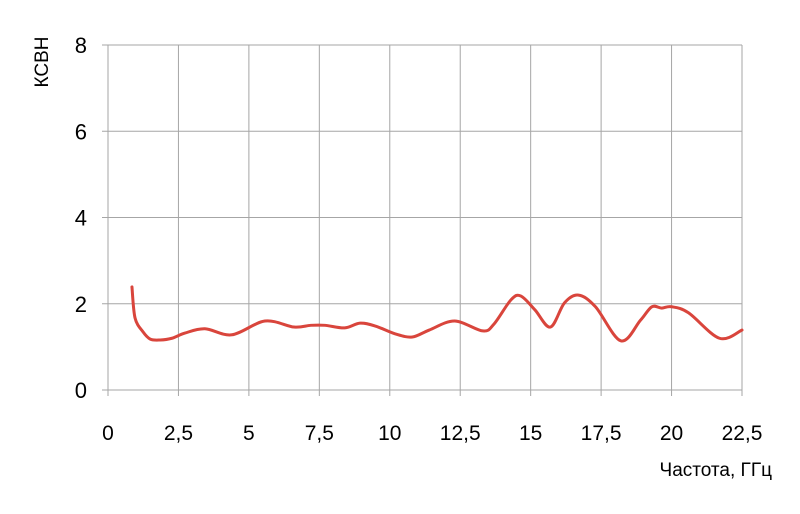 This screenshot has height=514, width=800. I want to click on x-tick-label: 17,5, so click(601, 433).